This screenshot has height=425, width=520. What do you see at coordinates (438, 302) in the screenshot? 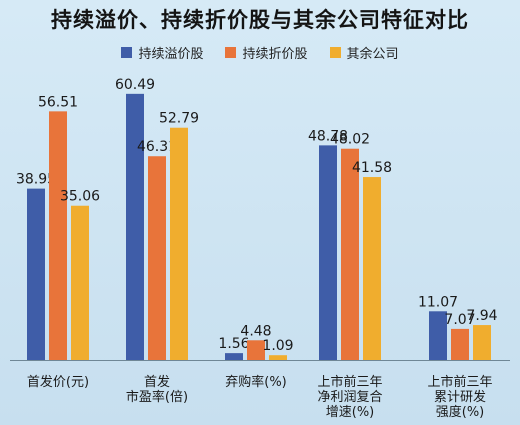
I see `data-label-4-0: 11.07` at bounding box center [438, 302].